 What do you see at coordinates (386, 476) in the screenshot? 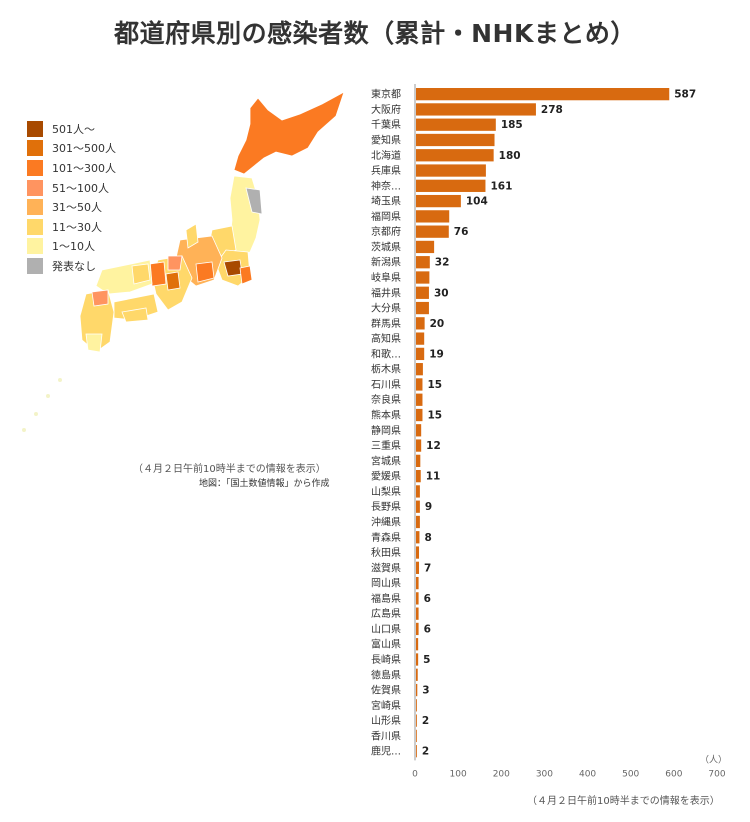
I see `category-label: 愛媛県` at bounding box center [386, 476].